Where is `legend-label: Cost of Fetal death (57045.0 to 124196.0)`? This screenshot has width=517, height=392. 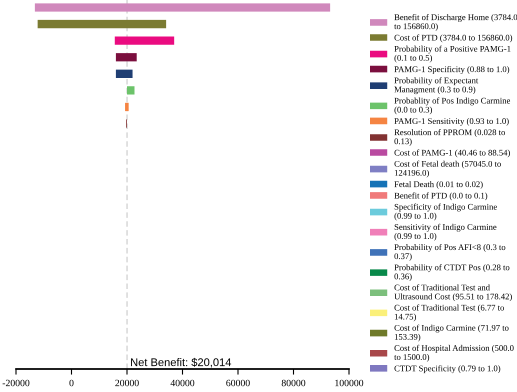
legend-label: Cost of Fetal death (57045.0 to 124196.0) is located at coordinates (447, 169).